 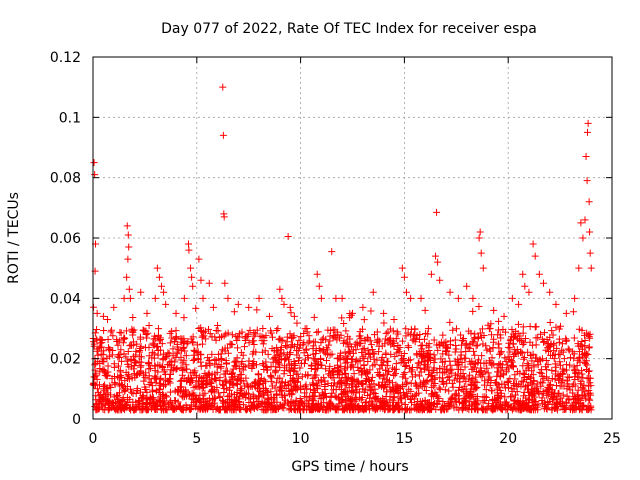 What do you see at coordinates (65, 58) in the screenshot?
I see `y-tick-label: 0.12` at bounding box center [65, 58].